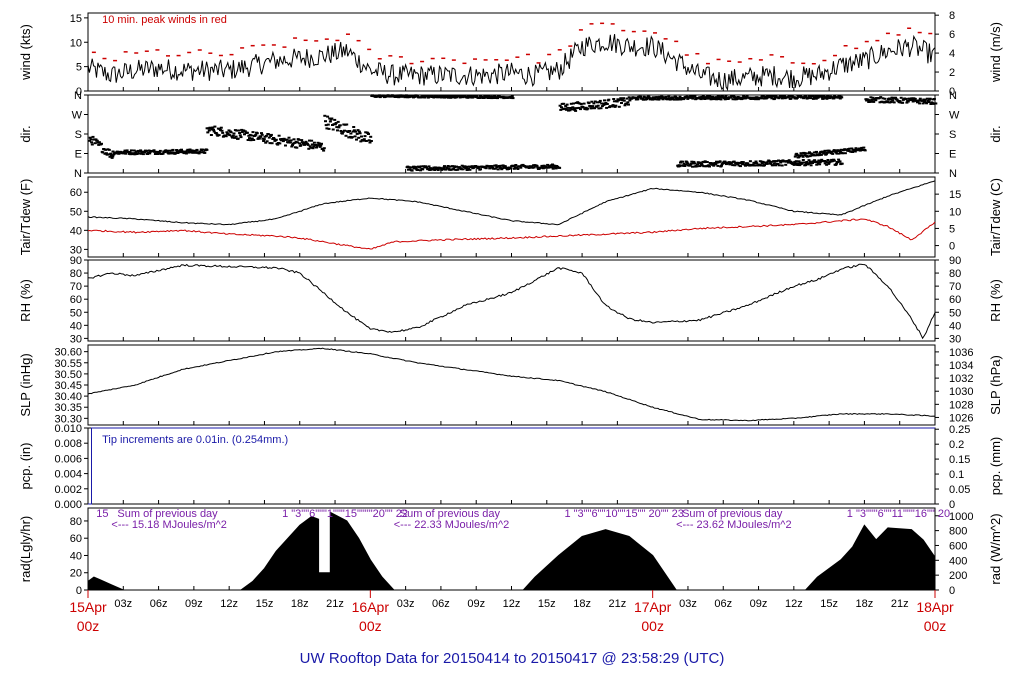  Describe the element at coordinates (88, 626) in the screenshot. I see `day-tick-time-0: 00z` at that location.